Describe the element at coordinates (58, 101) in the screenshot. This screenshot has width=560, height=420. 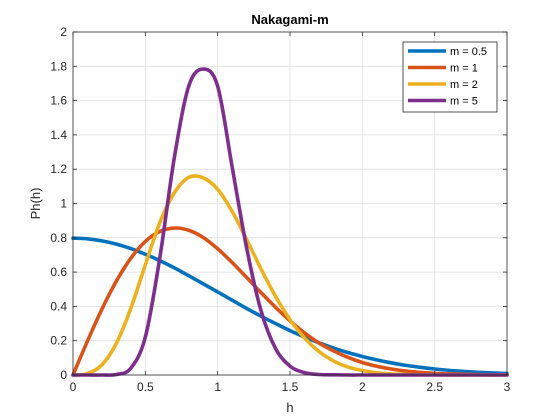
I see `y-tick-label: 1.6` at that location.